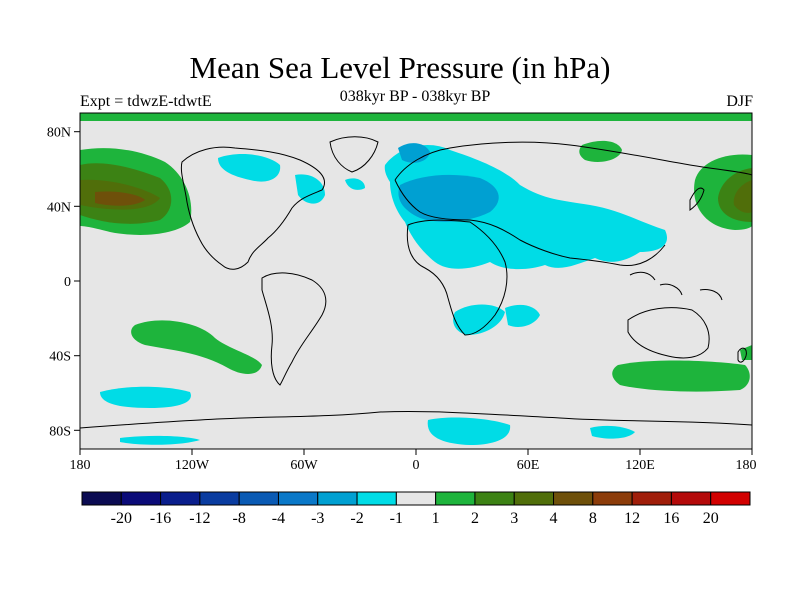  Describe the element at coordinates (415, 96) in the screenshot. I see `period-label: 038kyr BP - 038kyr BP` at that location.